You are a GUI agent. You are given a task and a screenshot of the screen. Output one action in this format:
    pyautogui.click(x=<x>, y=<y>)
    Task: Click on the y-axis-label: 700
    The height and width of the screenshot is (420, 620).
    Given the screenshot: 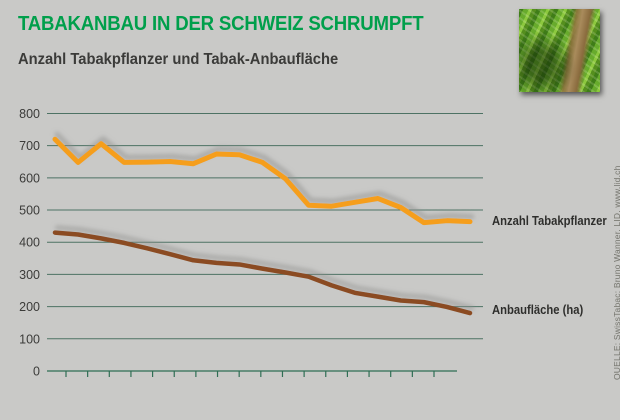 What is the action you would take?
    pyautogui.click(x=29, y=146)
    